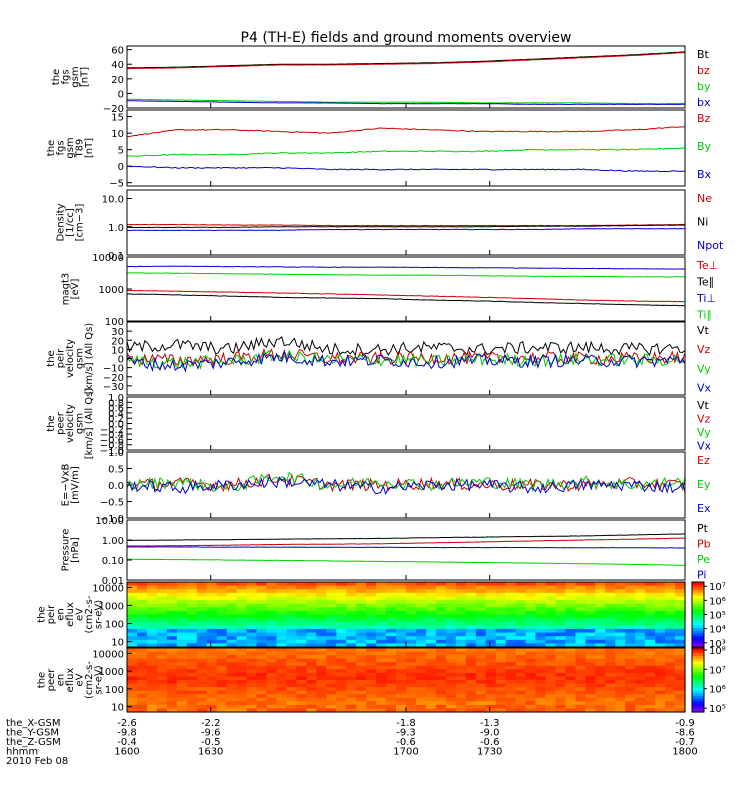 The width and height of the screenshot is (750, 800). I want to click on y-tick-label: 60, so click(117, 51).